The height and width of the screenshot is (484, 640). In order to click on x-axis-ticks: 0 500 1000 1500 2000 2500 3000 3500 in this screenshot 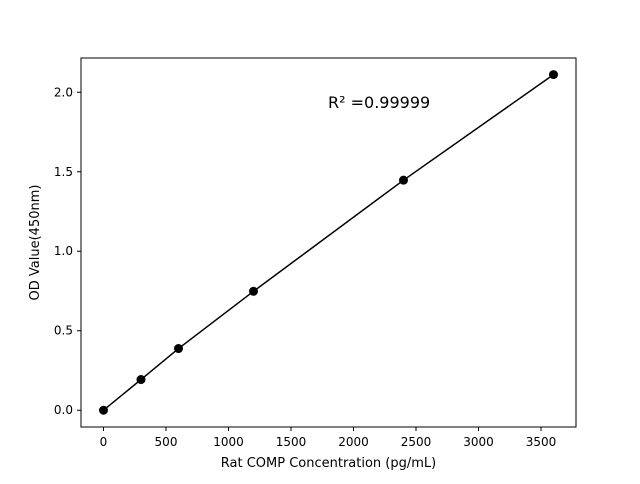, I will do `click(328, 438)`.